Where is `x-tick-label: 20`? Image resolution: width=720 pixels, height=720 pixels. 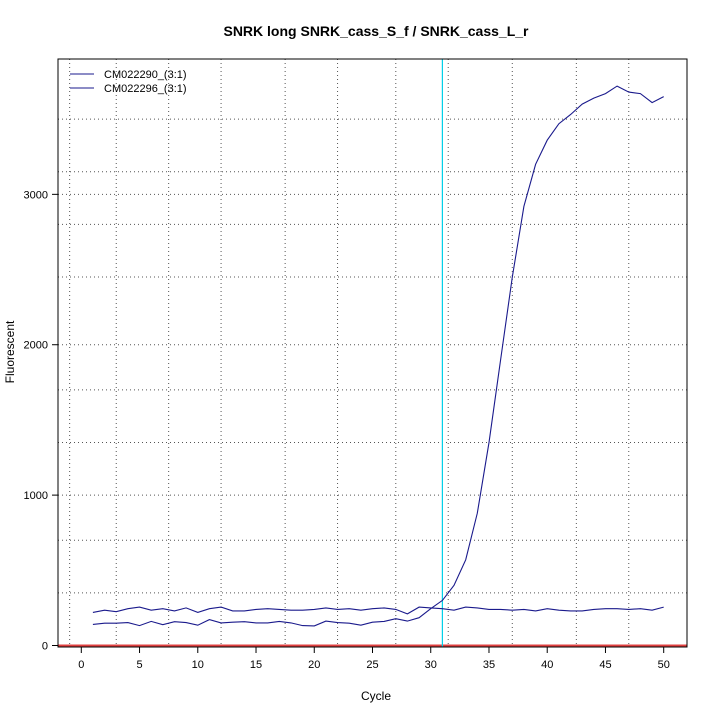
x-tick-label: 20 is located at coordinates (314, 665).